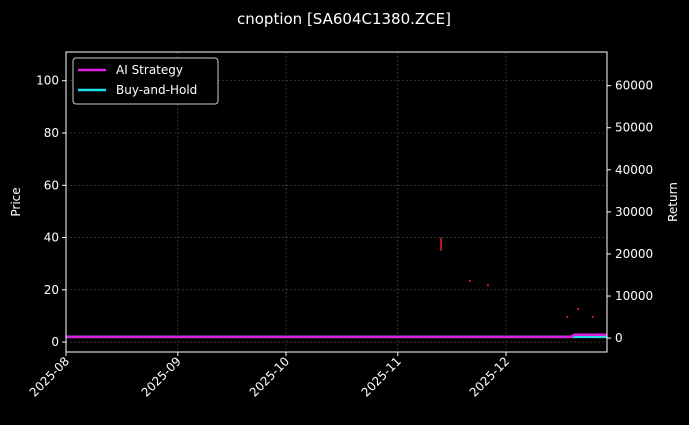  Describe the element at coordinates (489, 376) in the screenshot. I see `x-tick-label: 2025-12` at that location.